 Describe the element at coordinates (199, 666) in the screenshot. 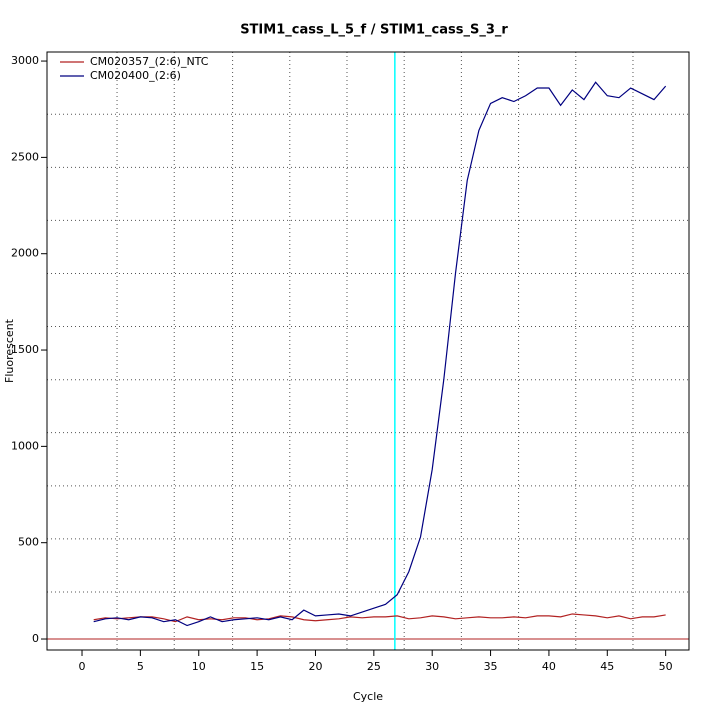

I see `x-tick-label: 10` at that location.